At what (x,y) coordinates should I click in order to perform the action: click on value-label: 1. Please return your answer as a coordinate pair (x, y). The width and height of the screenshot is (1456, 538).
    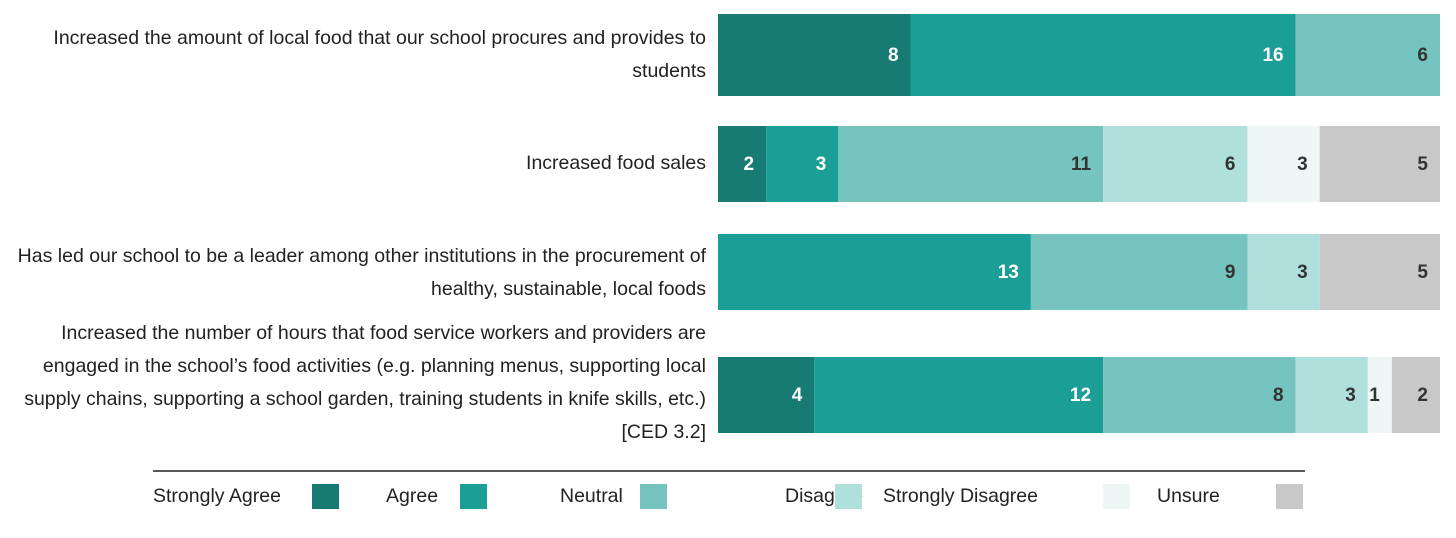
    Looking at the image, I should click on (1374, 395).